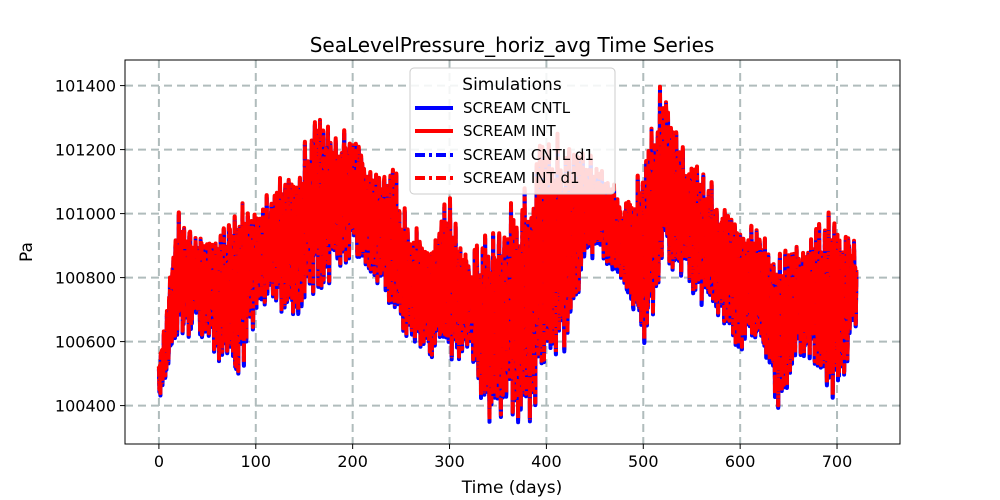 The width and height of the screenshot is (1000, 500). I want to click on legend-entry-cntl-d1: SCREAM CNTL d1, so click(528, 155).